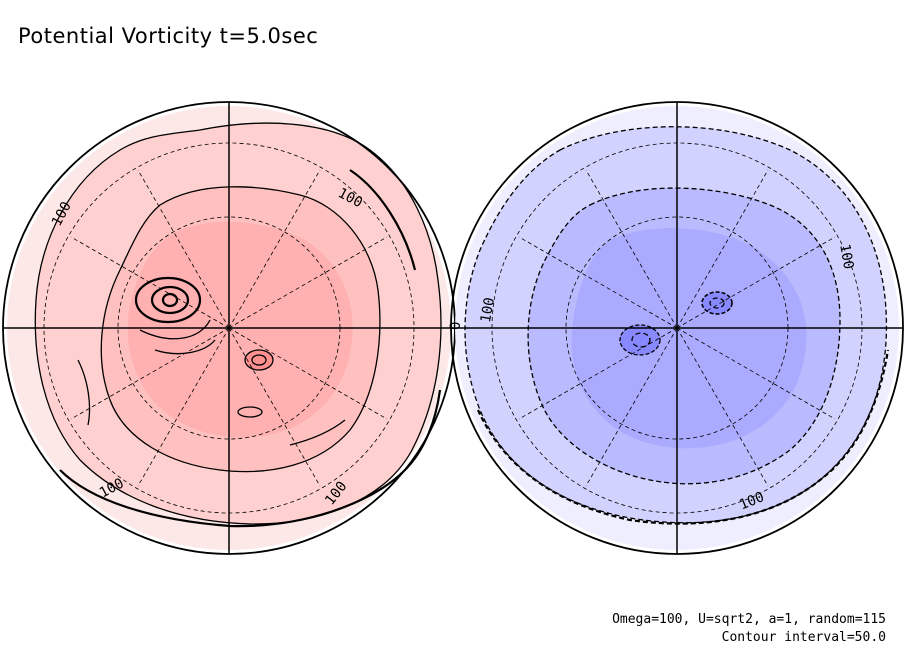 This screenshot has height=654, width=904. Describe the element at coordinates (84, 392) in the screenshot. I see `north-streak` at that location.